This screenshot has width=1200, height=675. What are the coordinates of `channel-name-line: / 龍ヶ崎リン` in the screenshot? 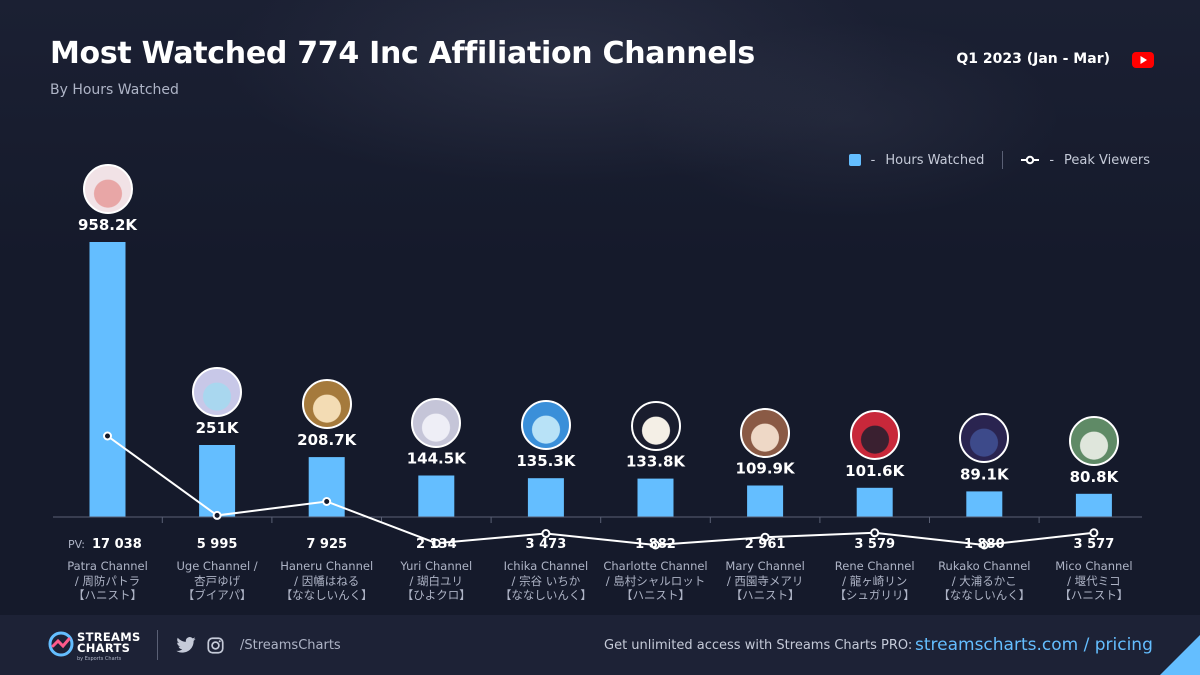 It's located at (875, 580).